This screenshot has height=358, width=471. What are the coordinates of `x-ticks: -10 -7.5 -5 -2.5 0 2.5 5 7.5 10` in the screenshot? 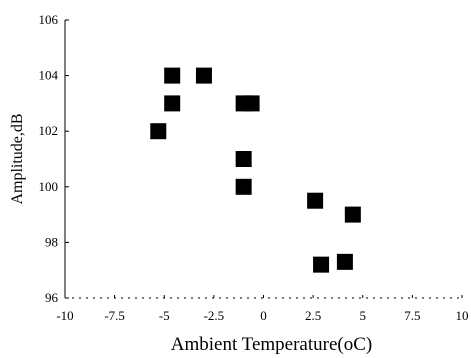 It's located at (262, 309).